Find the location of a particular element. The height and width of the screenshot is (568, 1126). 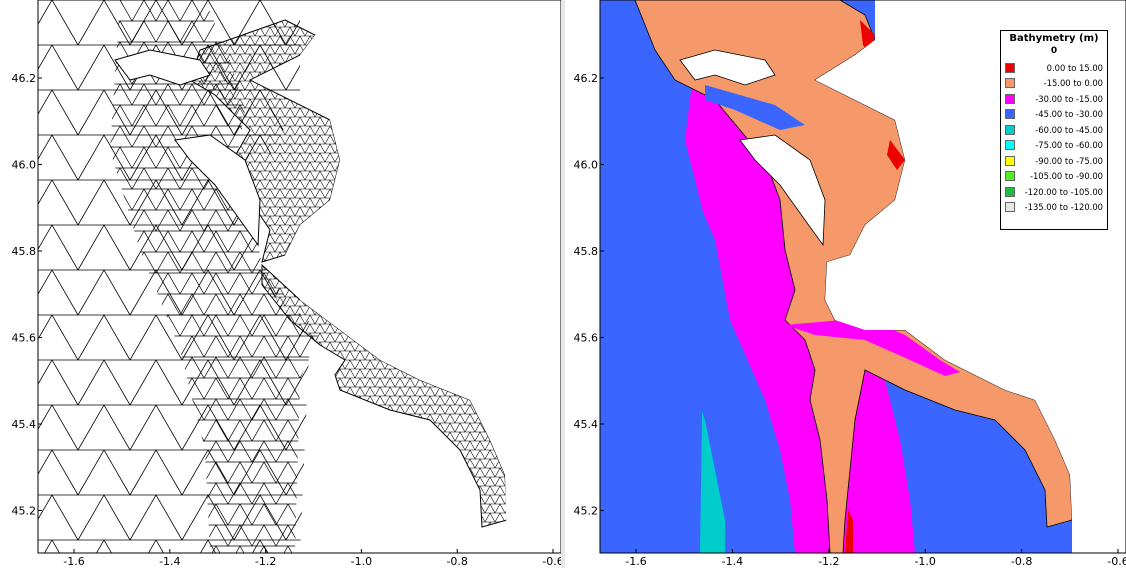

legend-item: 0.00 to 15.00 is located at coordinates (1054, 68).